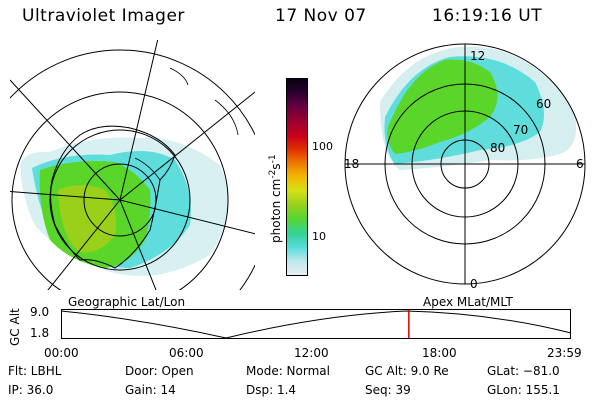 This screenshot has width=600, height=400. Describe the element at coordinates (275, 198) in the screenshot. I see `colorbar-label: photon cm-2s-1` at that location.